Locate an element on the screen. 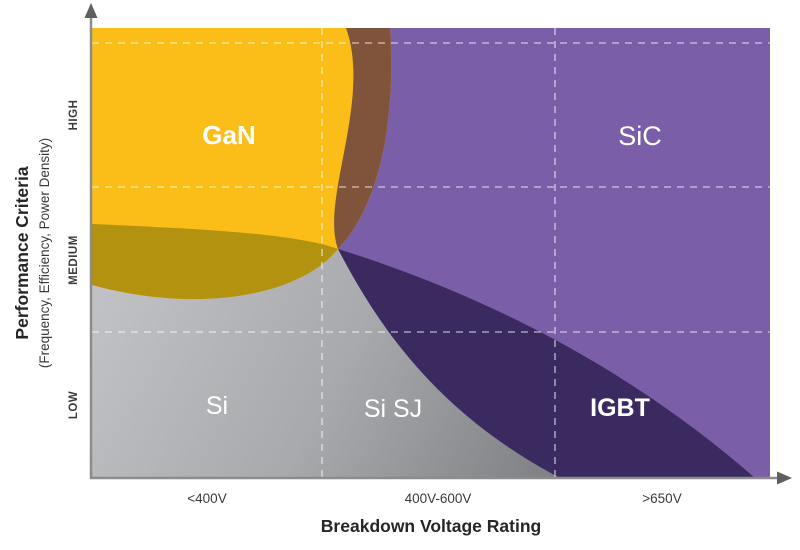 The width and height of the screenshot is (800, 550). y-axis-arrow-icon is located at coordinates (91, 10).